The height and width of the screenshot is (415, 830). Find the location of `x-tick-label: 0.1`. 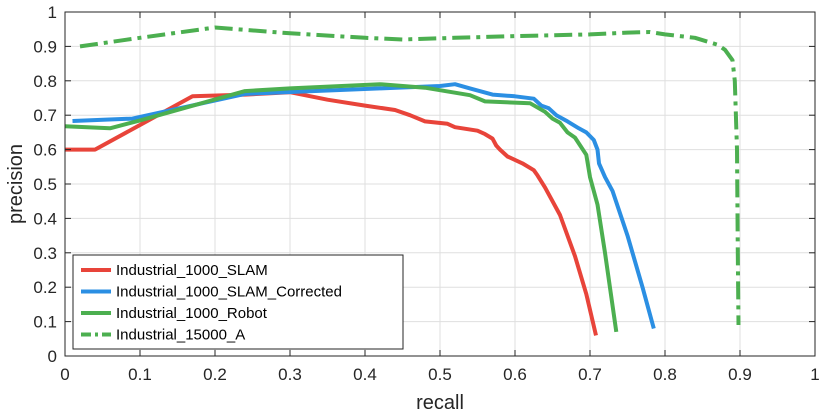

x-tick-label: 0.1 is located at coordinates (140, 374).